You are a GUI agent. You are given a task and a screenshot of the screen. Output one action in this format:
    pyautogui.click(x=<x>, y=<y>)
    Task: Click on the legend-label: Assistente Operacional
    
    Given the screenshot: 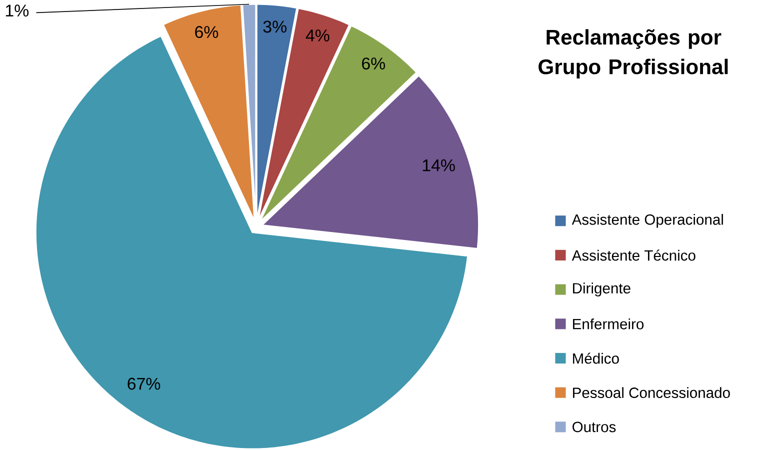 What is the action you would take?
    pyautogui.click(x=647, y=221)
    